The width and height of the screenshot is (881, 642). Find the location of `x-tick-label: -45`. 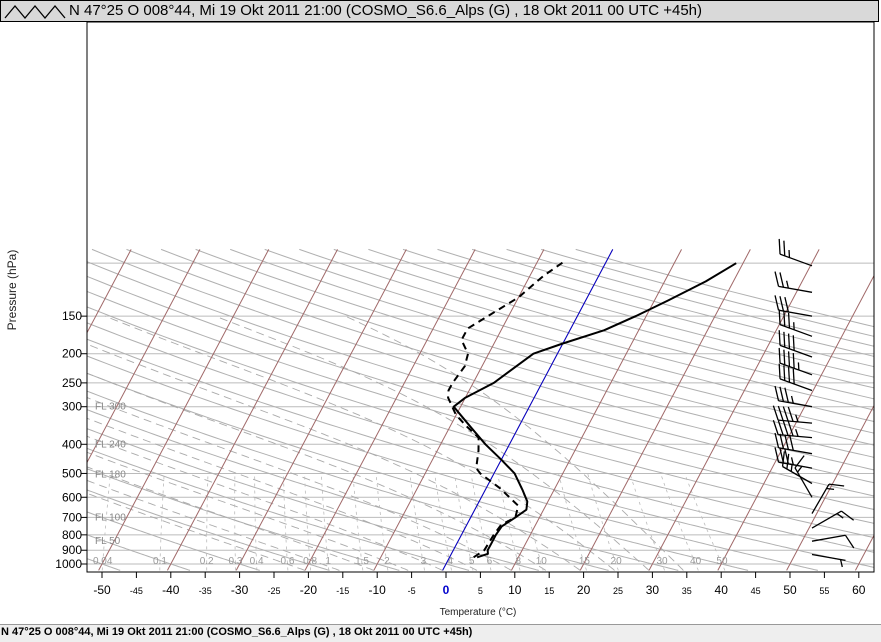

x-tick-label: -45 is located at coordinates (136, 591).